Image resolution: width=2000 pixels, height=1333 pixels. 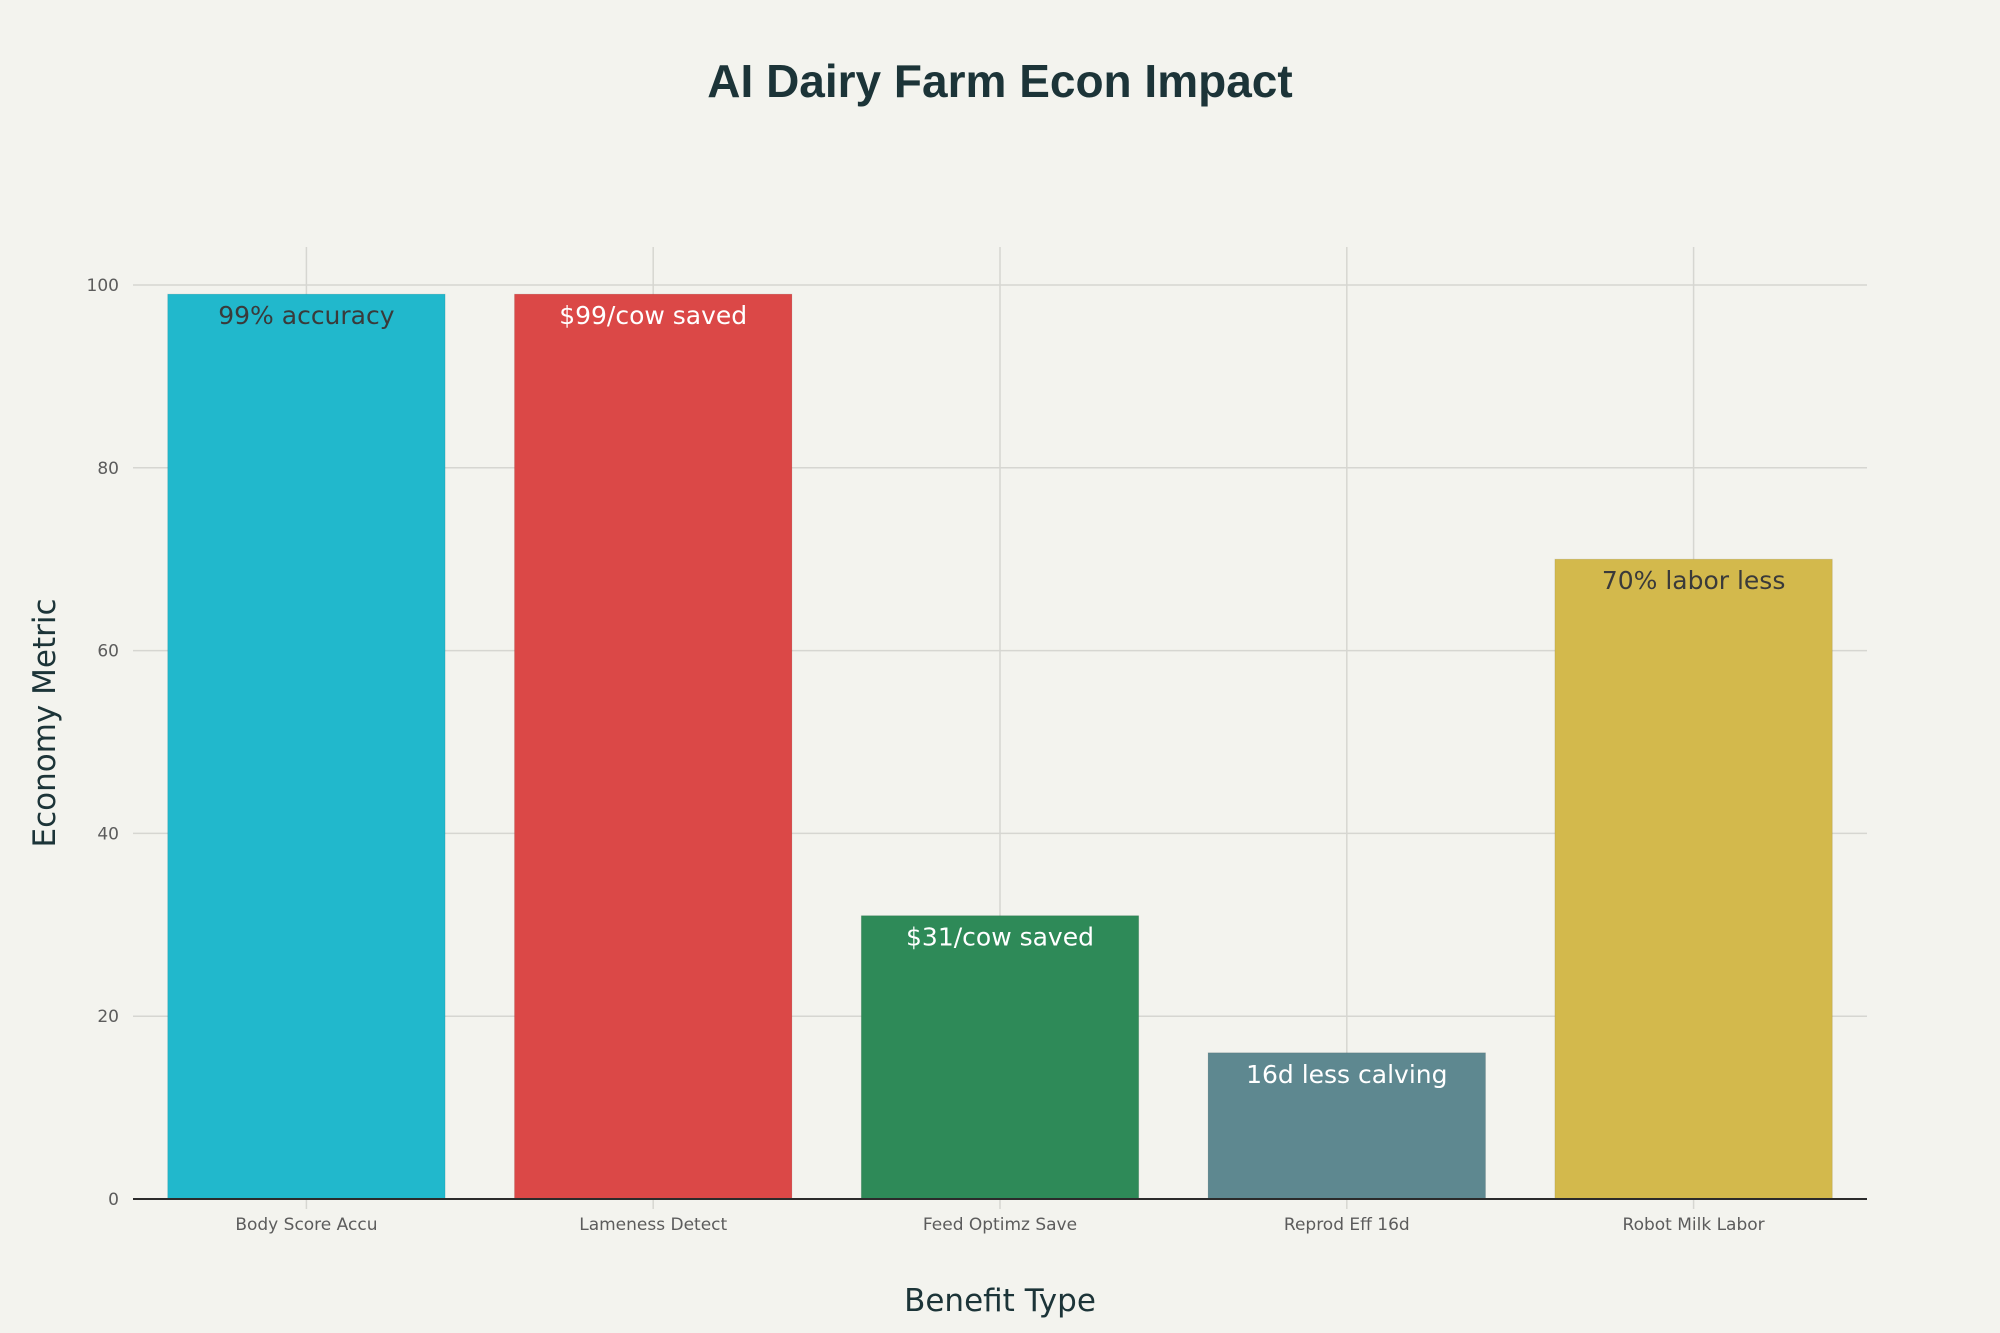 I want to click on x-tick-label: Body Score Accu, so click(x=306, y=1225).